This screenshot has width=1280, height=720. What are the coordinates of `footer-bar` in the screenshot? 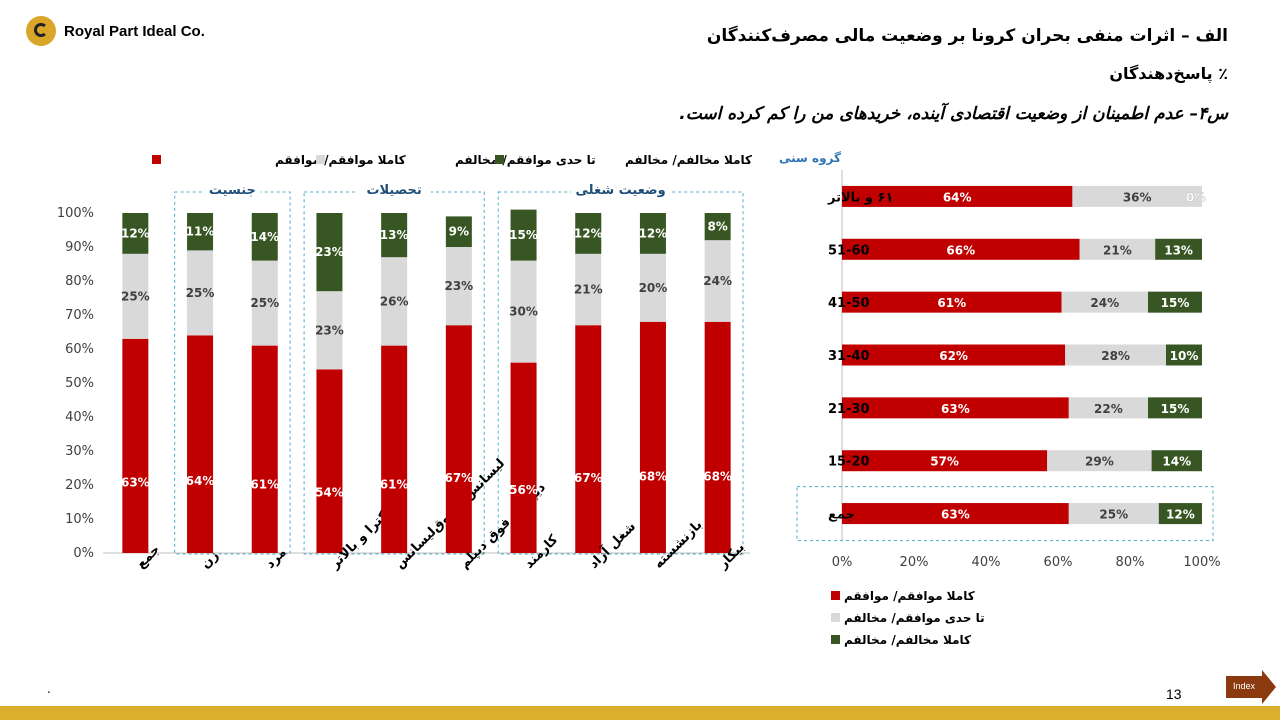 It's located at (640, 713).